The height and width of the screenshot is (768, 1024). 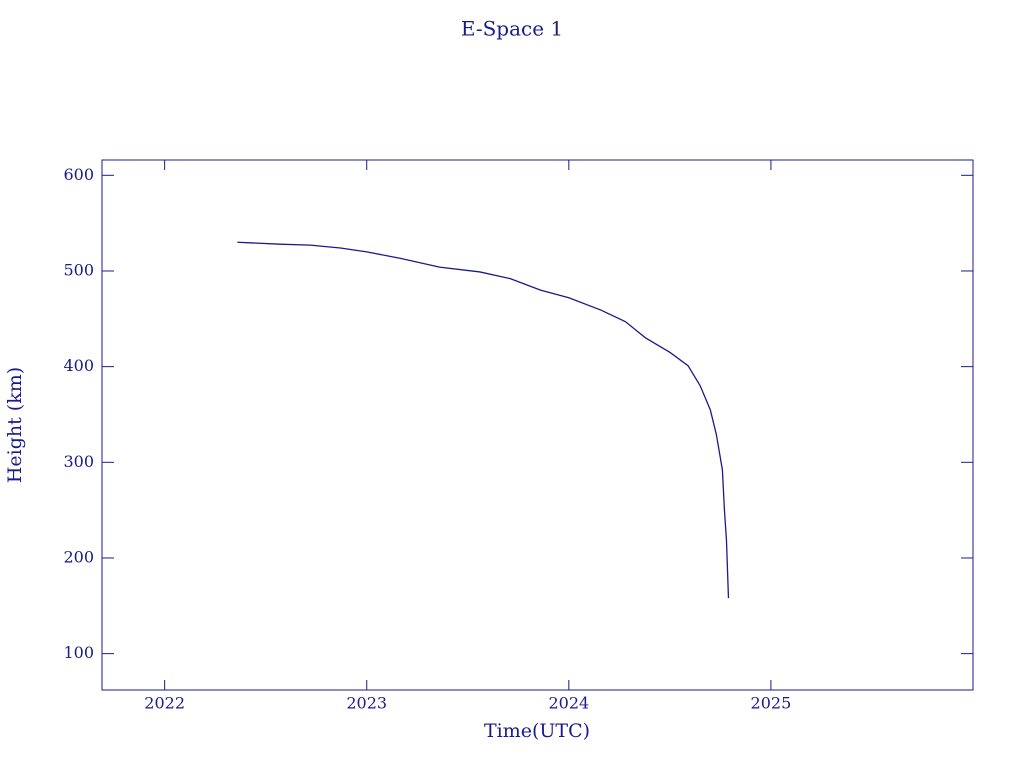 What do you see at coordinates (568, 703) in the screenshot?
I see `x-tick-label: 2024` at bounding box center [568, 703].